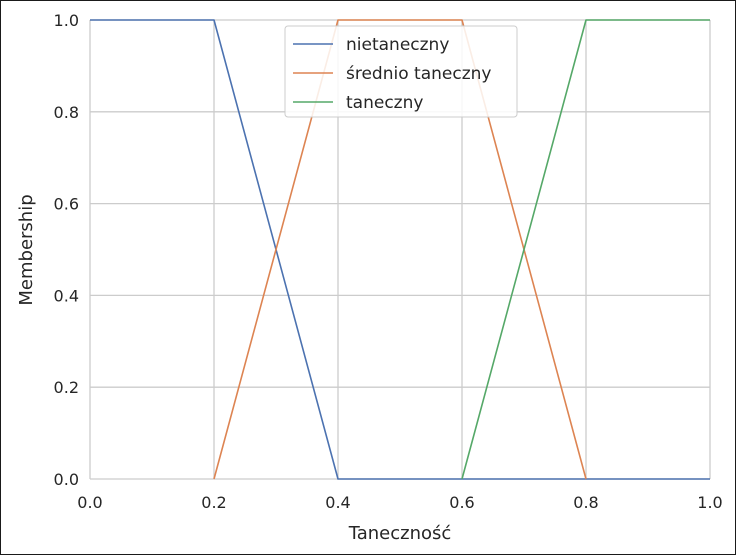  What do you see at coordinates (461, 502) in the screenshot?
I see `x-tick-label: 0.6` at bounding box center [461, 502].